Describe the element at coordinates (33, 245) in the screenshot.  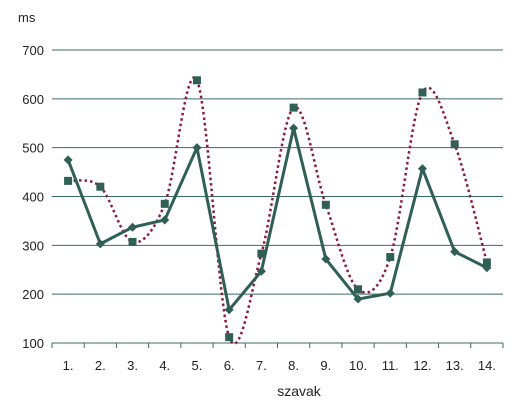
I see `y-tick-label: 300` at that location.